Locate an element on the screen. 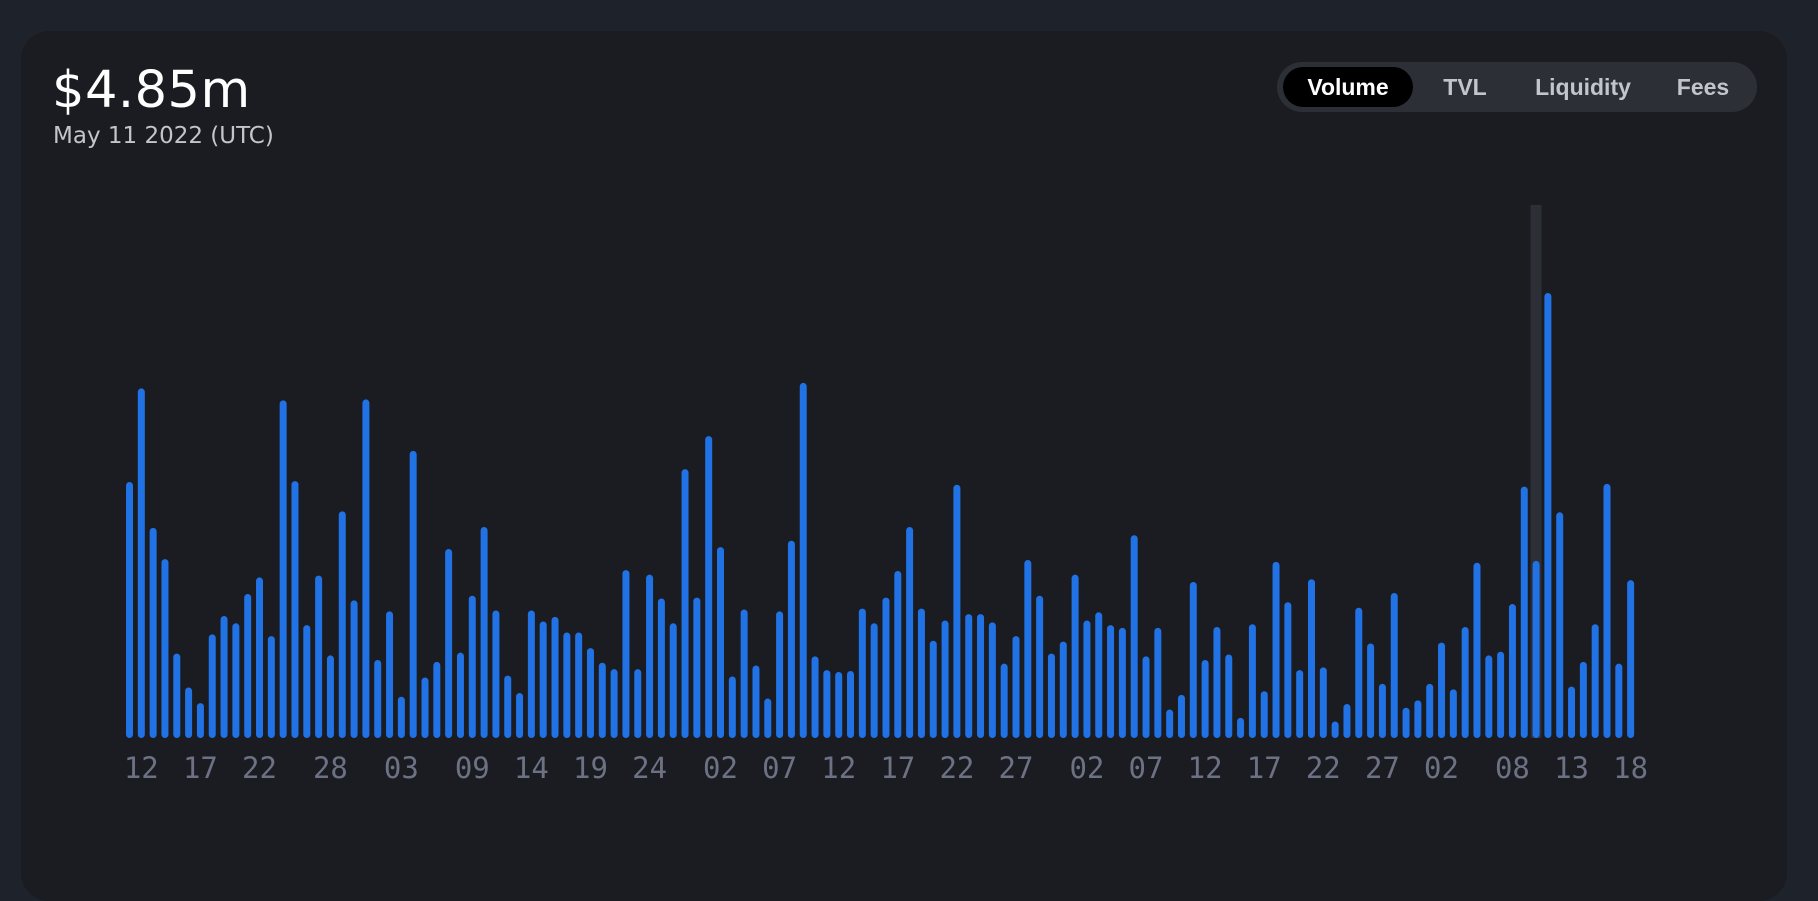 The height and width of the screenshot is (901, 1818). tab-tvl: TVL is located at coordinates (1465, 87).